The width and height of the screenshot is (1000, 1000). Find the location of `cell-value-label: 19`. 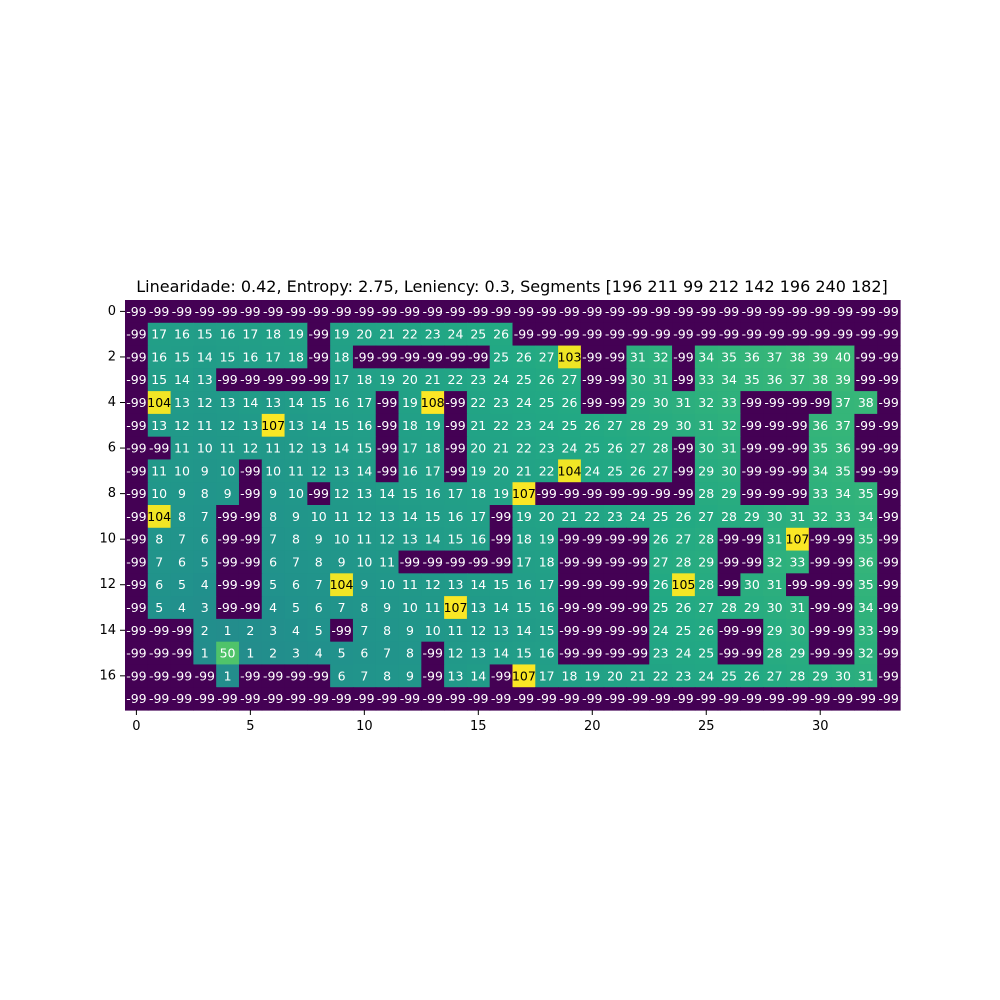

cell-value-label: 19 is located at coordinates (410, 402).